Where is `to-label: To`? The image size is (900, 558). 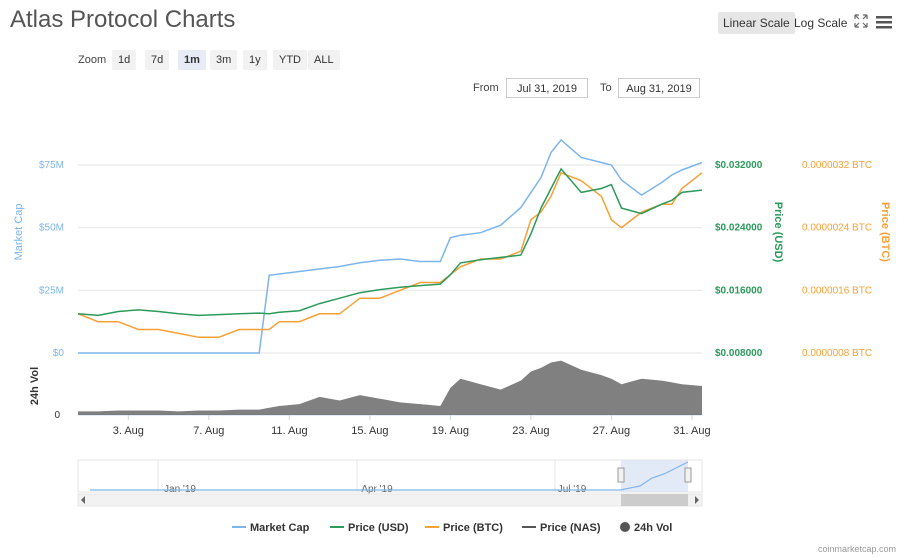
to-label: To is located at coordinates (606, 88).